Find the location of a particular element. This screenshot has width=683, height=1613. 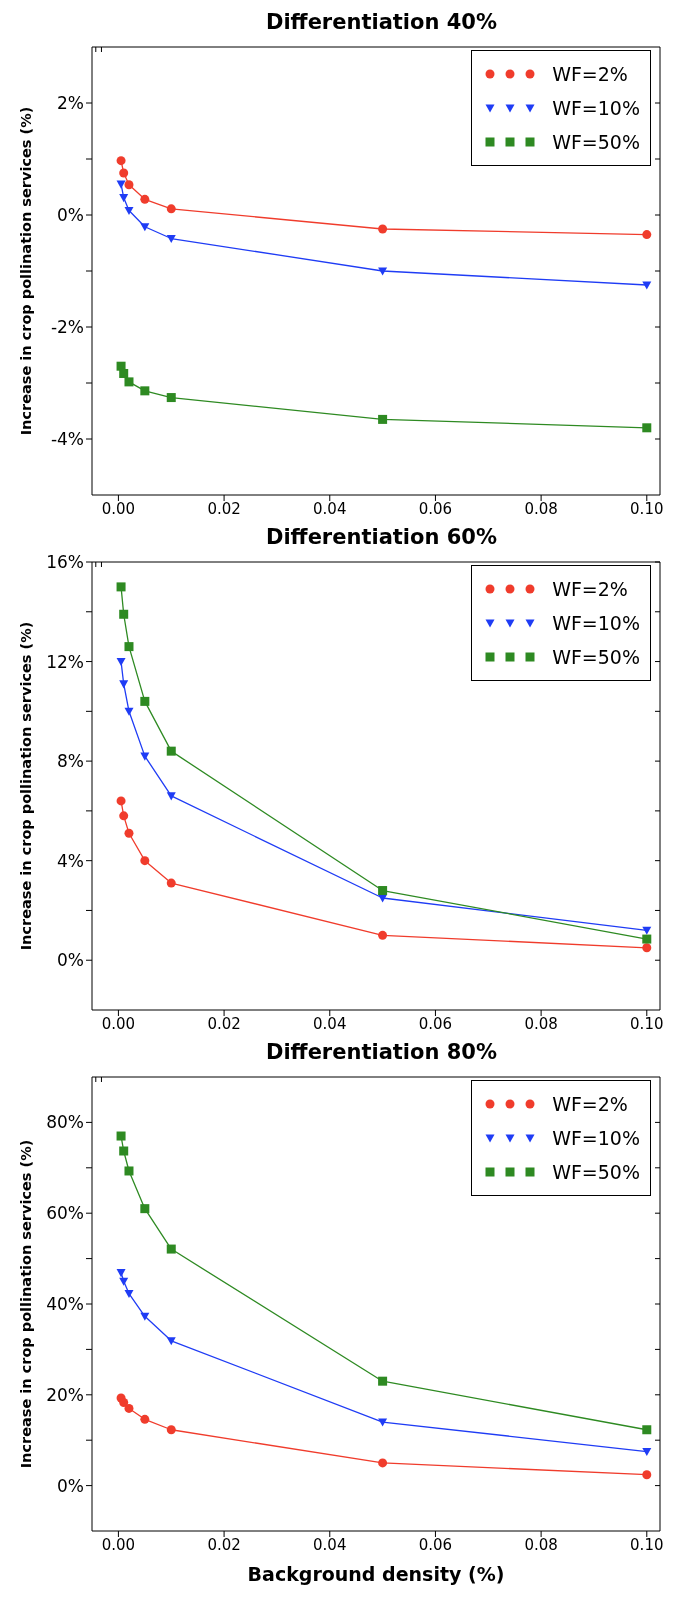

y-tick-label: 80% is located at coordinates (65, 1122).